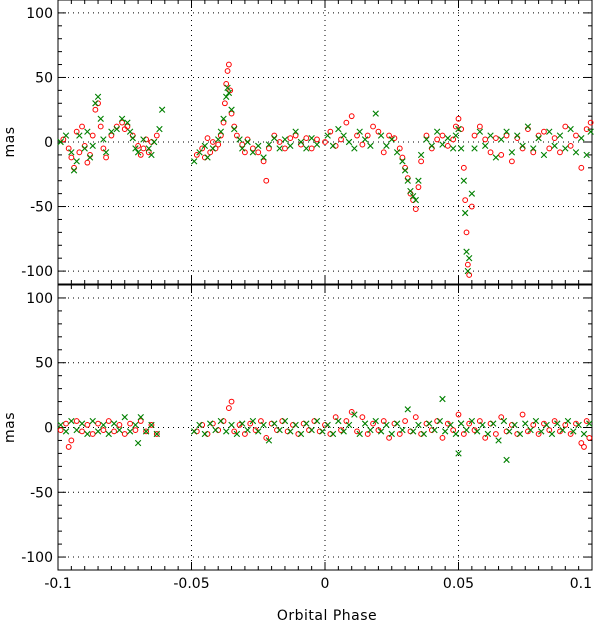  What do you see at coordinates (191, 584) in the screenshot?
I see `x-tick-label: -0.05` at bounding box center [191, 584].